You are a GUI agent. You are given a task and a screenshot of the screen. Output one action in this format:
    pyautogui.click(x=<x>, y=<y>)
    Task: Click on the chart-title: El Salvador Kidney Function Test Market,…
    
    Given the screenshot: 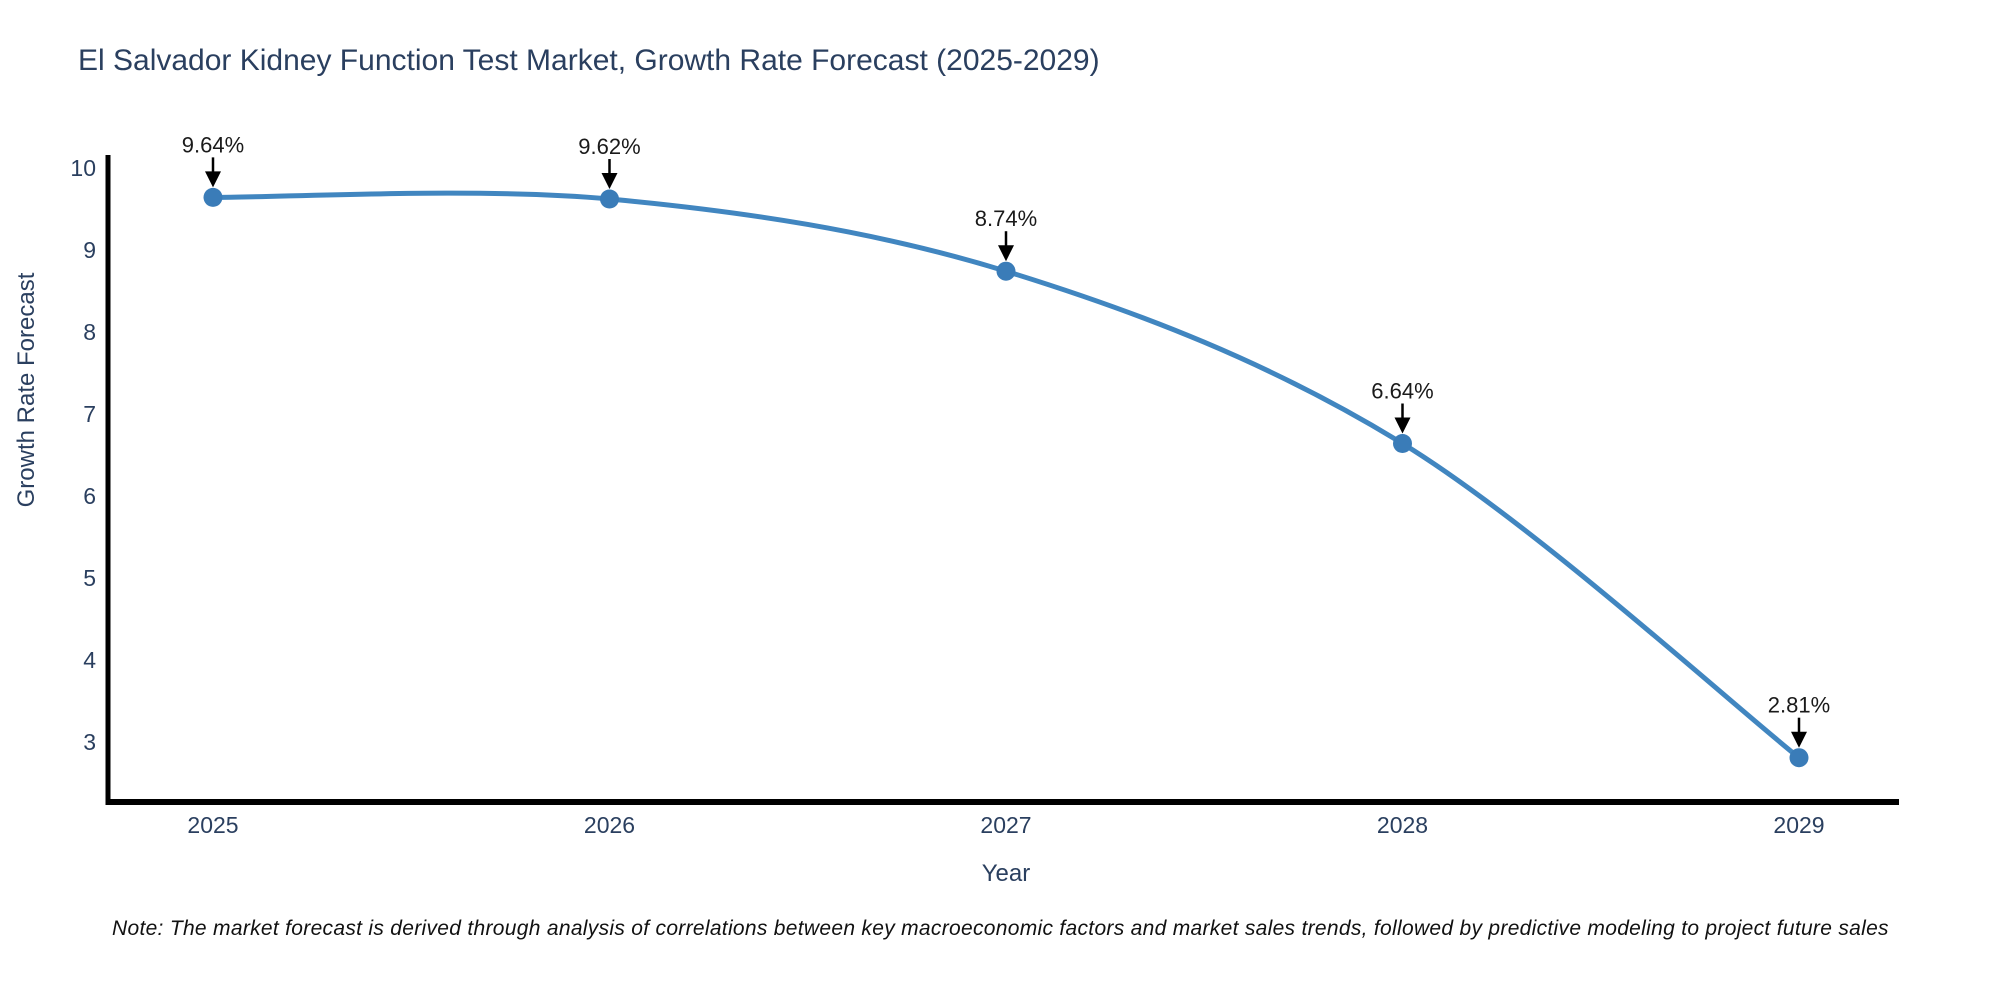 What is the action you would take?
    pyautogui.click(x=589, y=60)
    